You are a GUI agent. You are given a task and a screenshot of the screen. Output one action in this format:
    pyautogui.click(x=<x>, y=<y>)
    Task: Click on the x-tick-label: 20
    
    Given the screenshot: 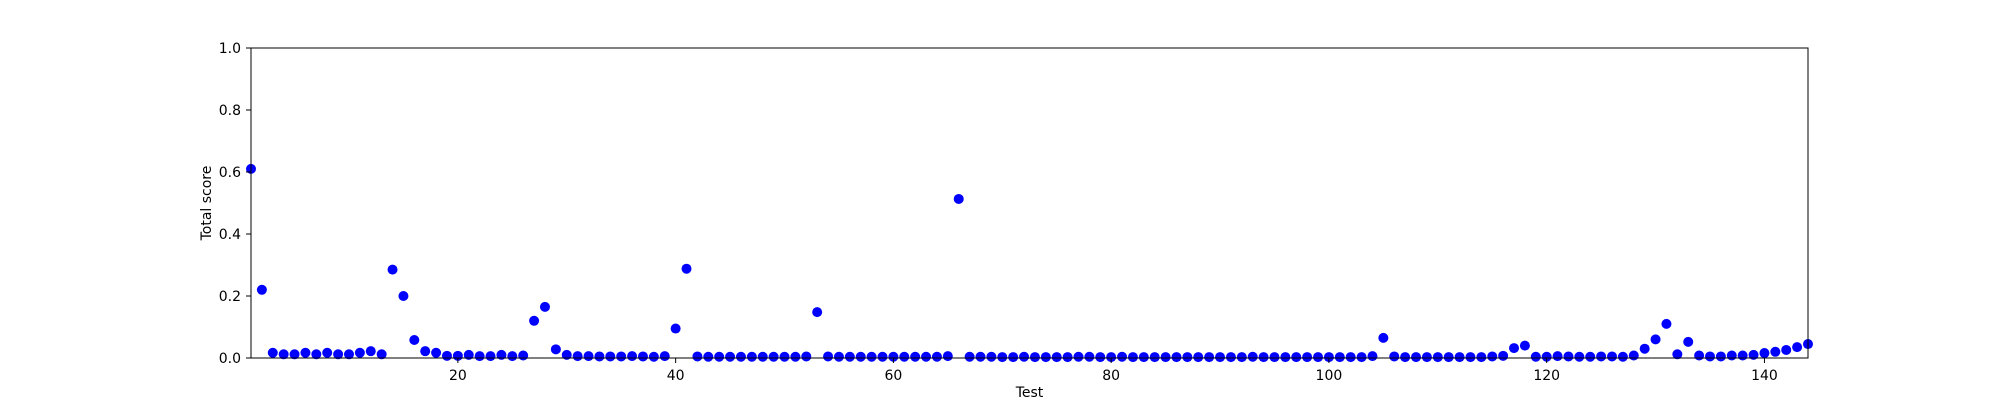 What is the action you would take?
    pyautogui.click(x=458, y=376)
    